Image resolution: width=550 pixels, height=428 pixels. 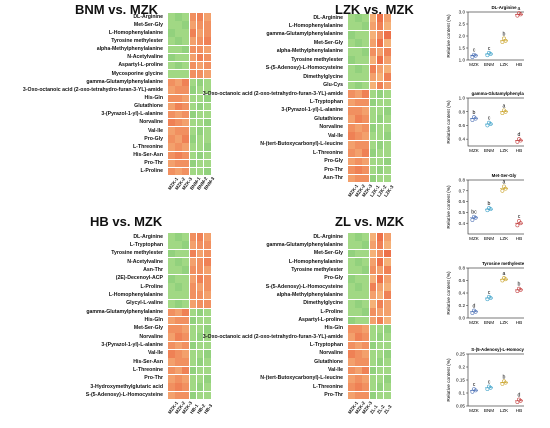 I want to click on heatmap-divider, so click(x=370, y=325).